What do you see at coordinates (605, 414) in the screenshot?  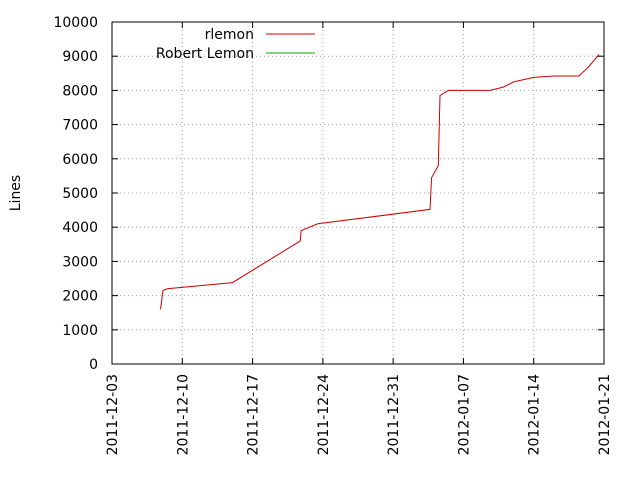 I see `x-tick-label: 2012-01-21` at bounding box center [605, 414].